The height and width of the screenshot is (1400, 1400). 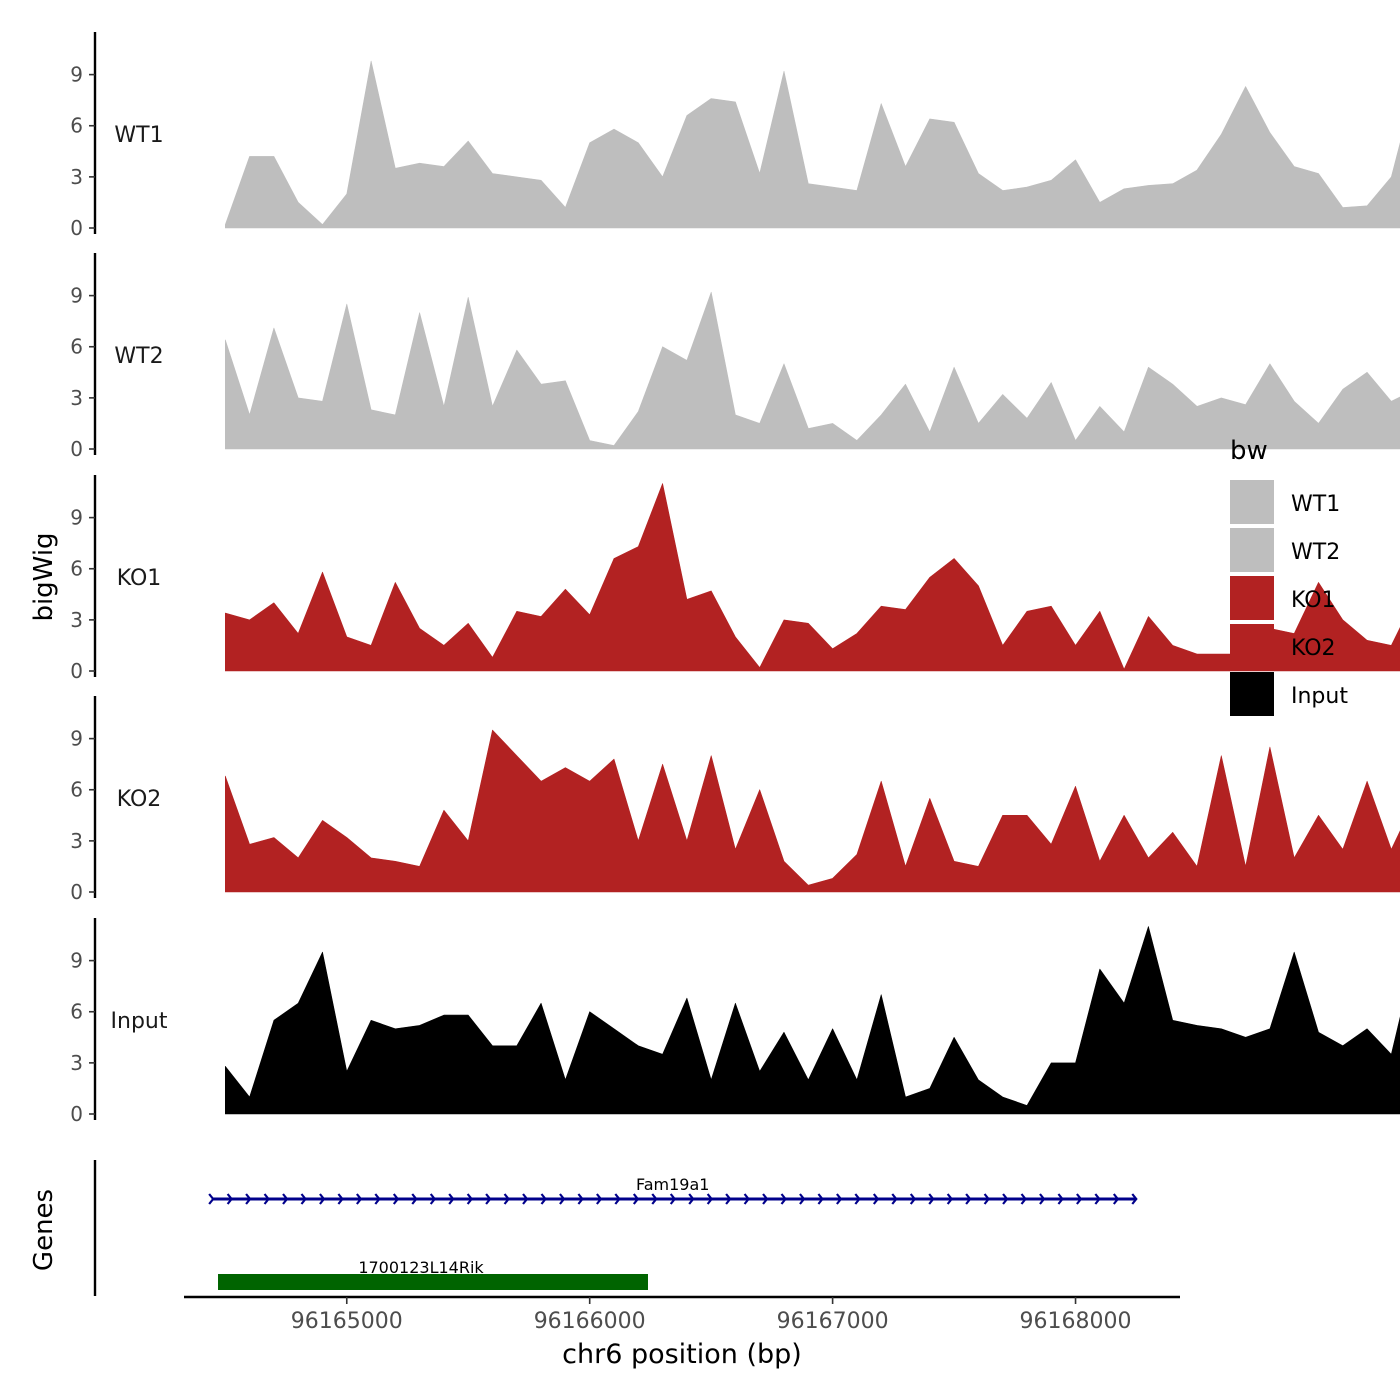 I want to click on y-tick-label-wt1-9: 9, so click(x=76, y=75).